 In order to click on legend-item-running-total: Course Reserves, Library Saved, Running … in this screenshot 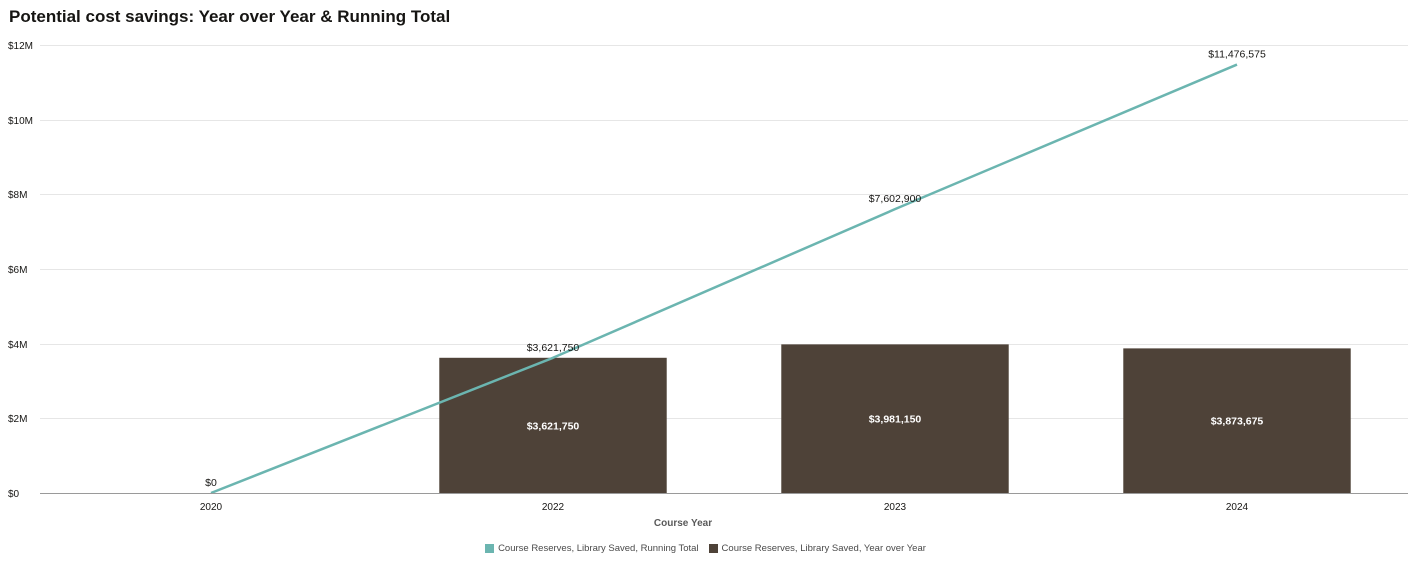, I will do `click(592, 548)`.